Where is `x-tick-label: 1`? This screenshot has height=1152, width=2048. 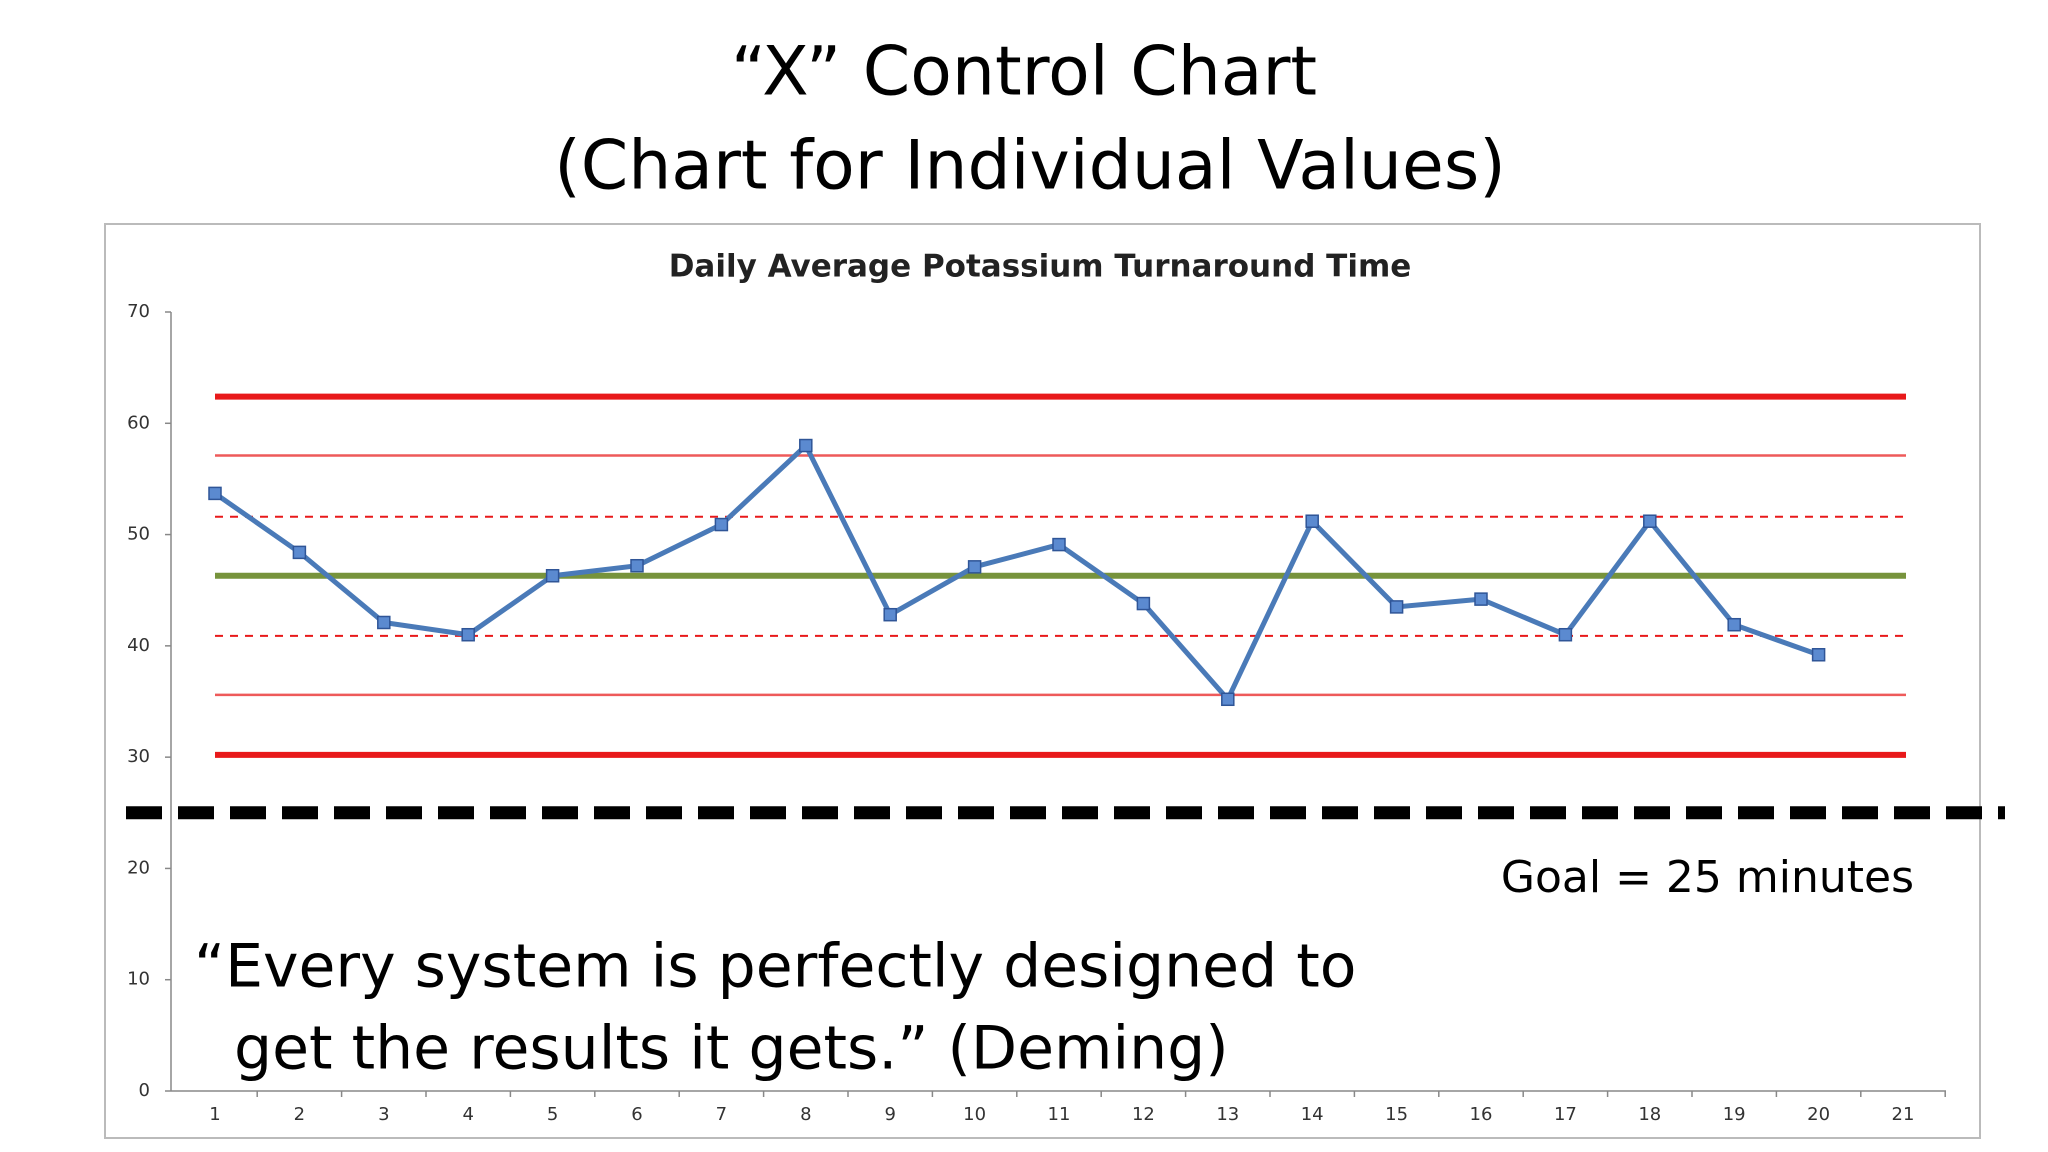 x-tick-label: 1 is located at coordinates (214, 1114).